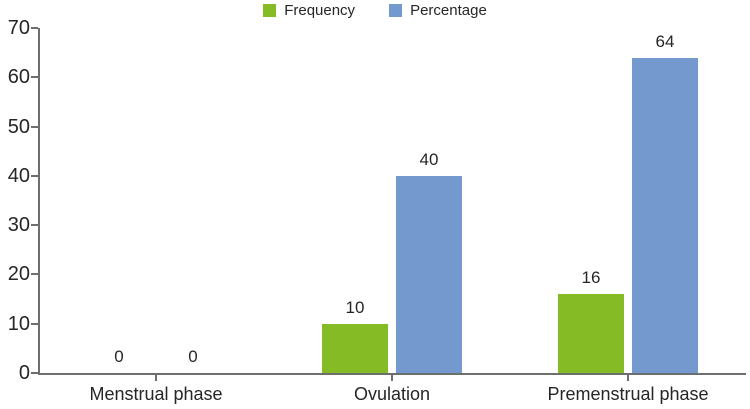 The width and height of the screenshot is (750, 409). Describe the element at coordinates (591, 277) in the screenshot. I see `bar-value-label: 16` at that location.